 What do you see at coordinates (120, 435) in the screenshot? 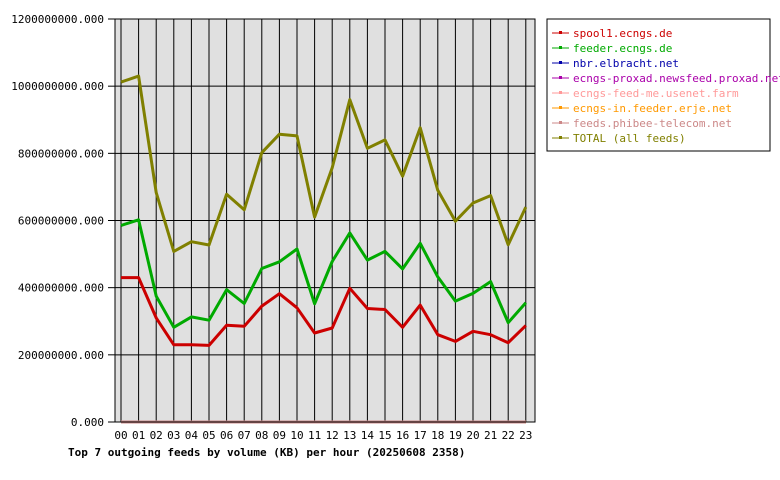
I see `x-tick-label: 00` at bounding box center [120, 435].